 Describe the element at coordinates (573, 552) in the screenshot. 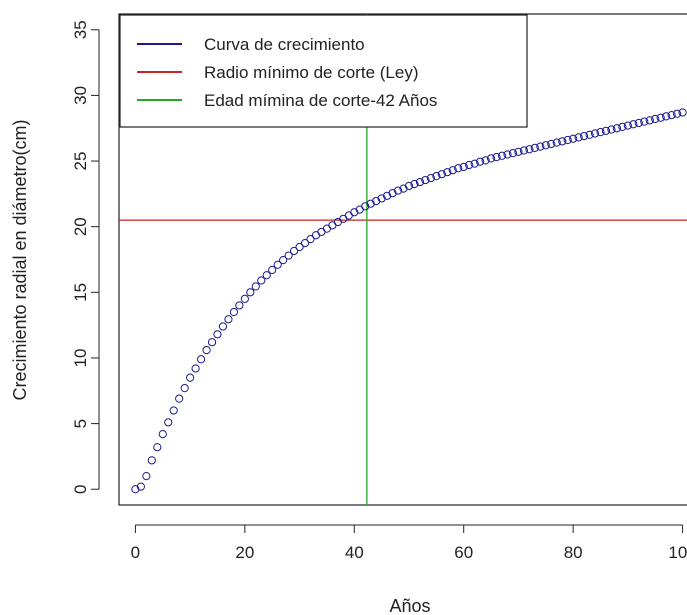

I see `x-tick-label: 80` at that location.